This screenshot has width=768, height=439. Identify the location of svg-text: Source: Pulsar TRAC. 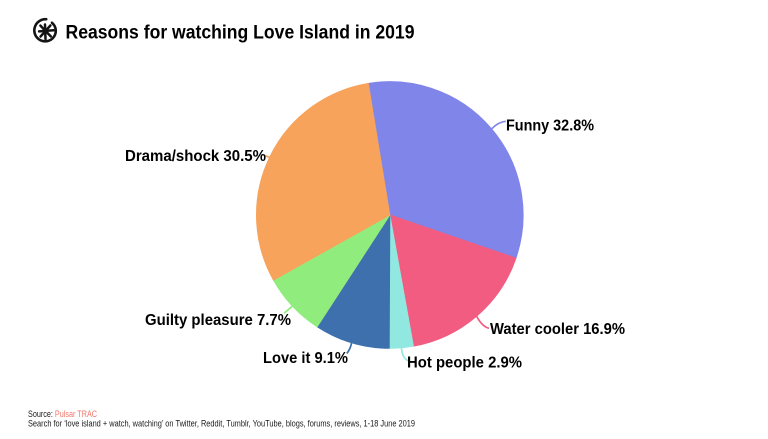
(63, 414).